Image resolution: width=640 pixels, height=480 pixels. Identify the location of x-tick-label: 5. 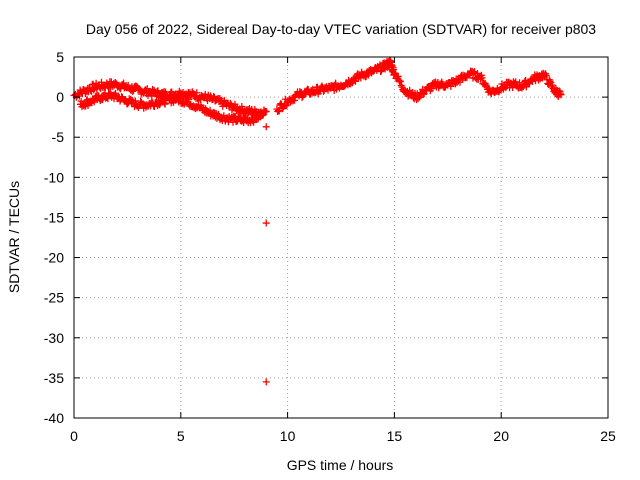
(181, 436).